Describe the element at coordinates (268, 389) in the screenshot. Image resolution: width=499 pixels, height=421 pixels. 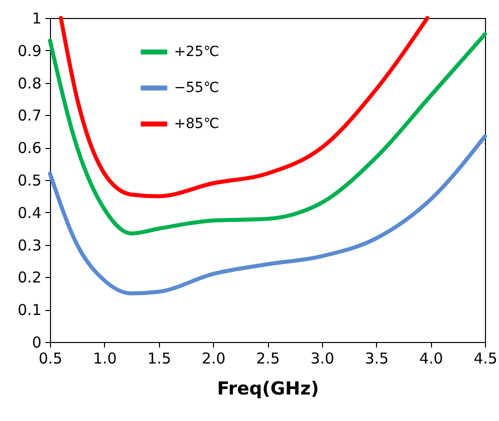
I see `x-axis-title: Freq(GHz)` at that location.